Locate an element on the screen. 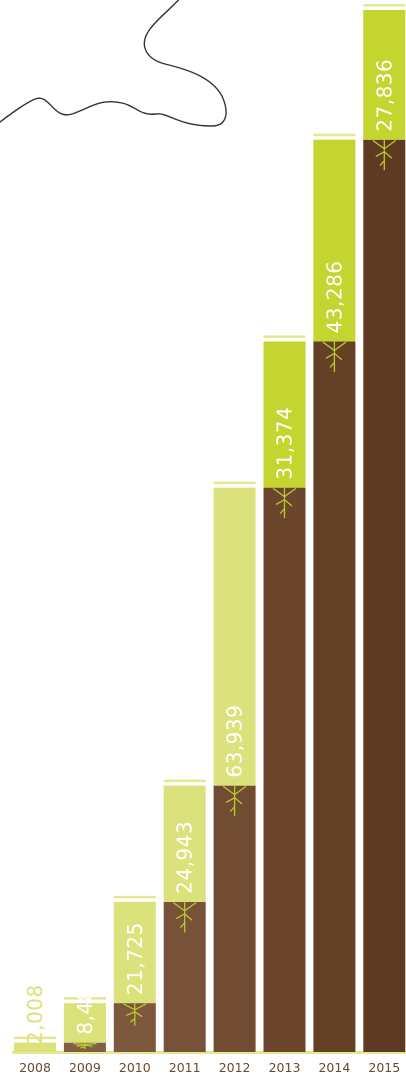 Image resolution: width=406 pixels, height=1079 pixels. tick-label-2009: 2009 is located at coordinates (85, 1067).